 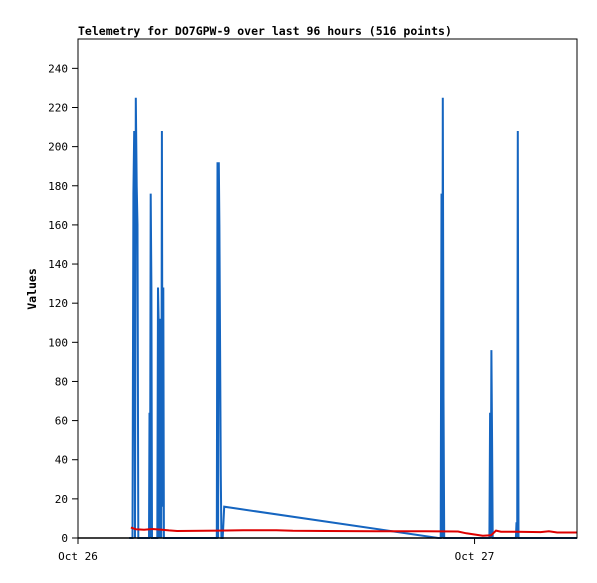 What do you see at coordinates (58, 68) in the screenshot?
I see `y-tick-label: 240` at bounding box center [58, 68].